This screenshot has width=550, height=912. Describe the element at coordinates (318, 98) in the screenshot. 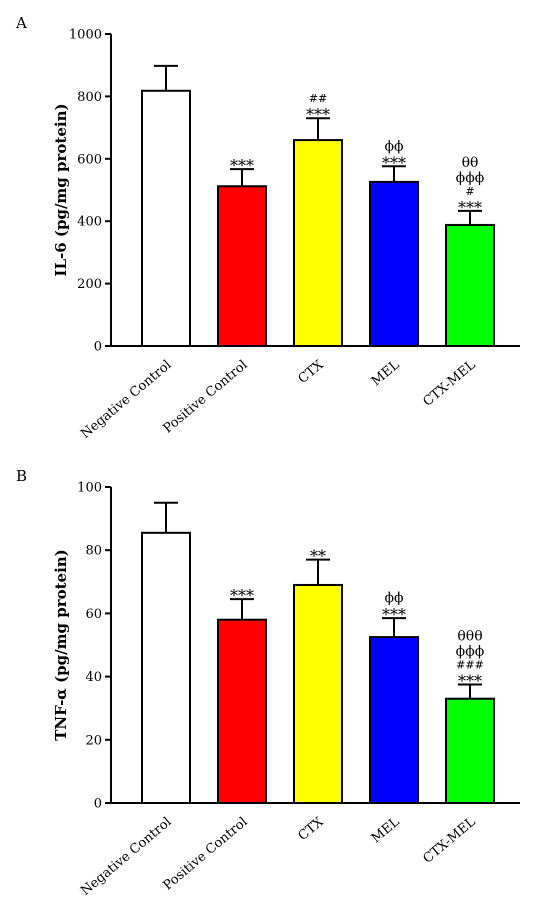

I see `significance-mark: ##` at that location.